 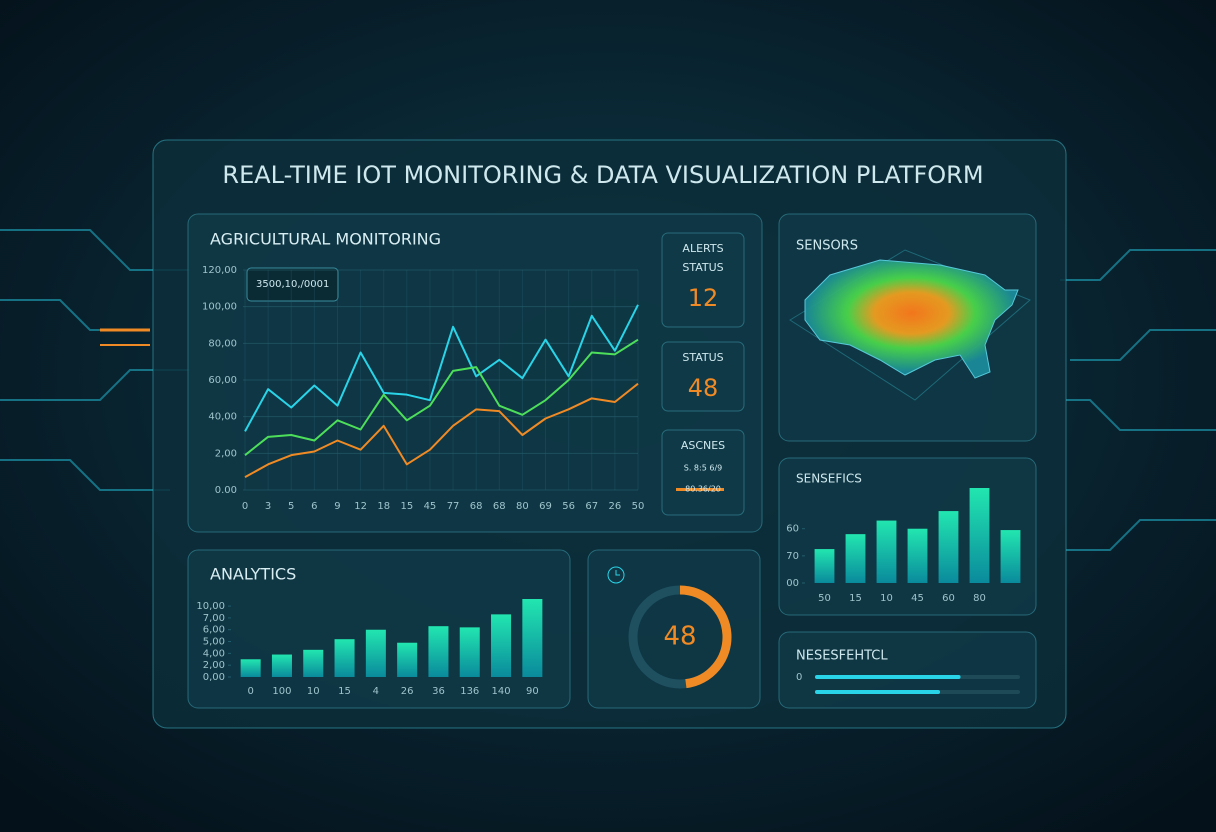 I want to click on x-tick-label: 9, so click(x=337, y=506).